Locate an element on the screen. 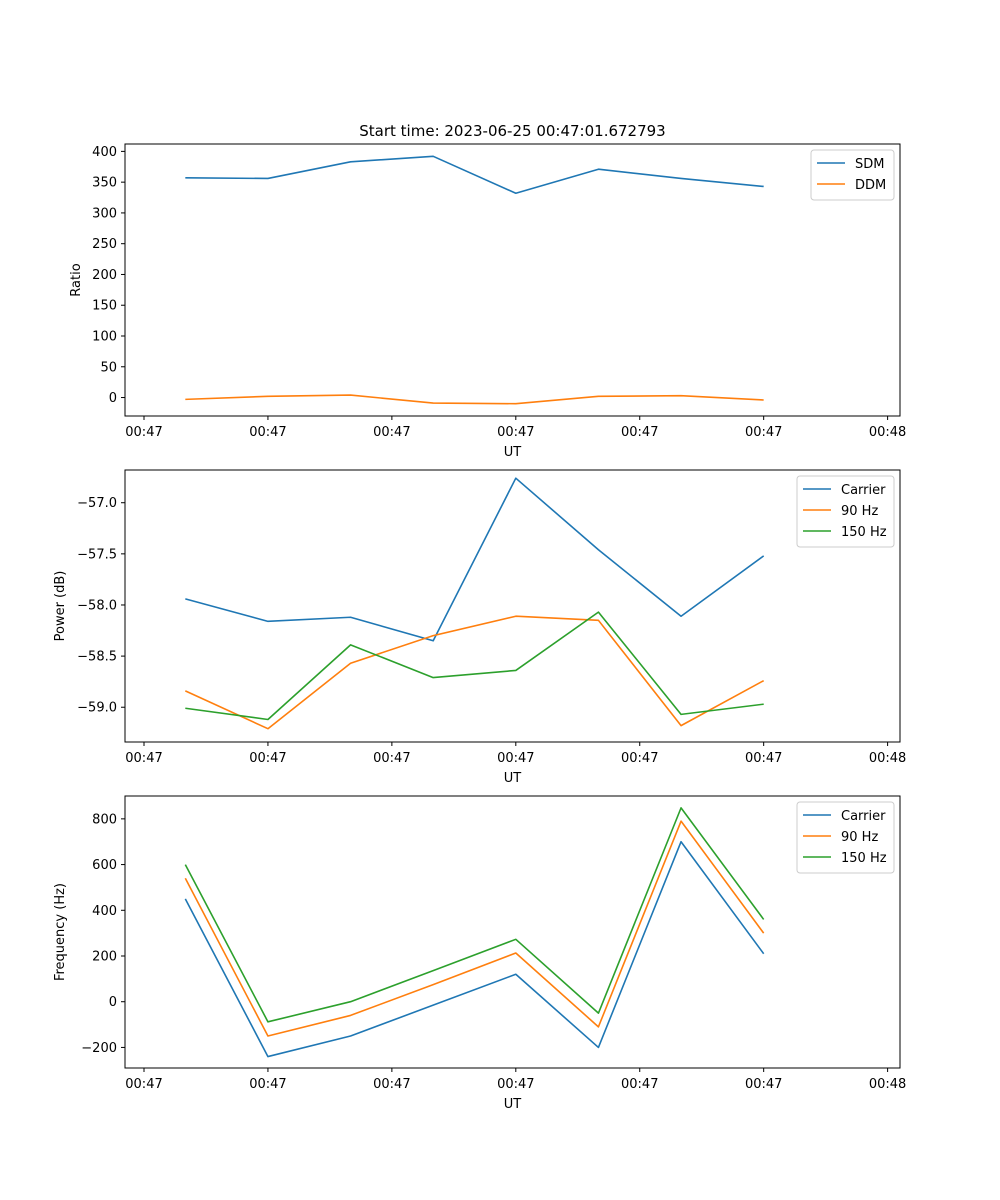 This screenshot has height=1200, width=1000. y-tick-label: 150 is located at coordinates (104, 306).